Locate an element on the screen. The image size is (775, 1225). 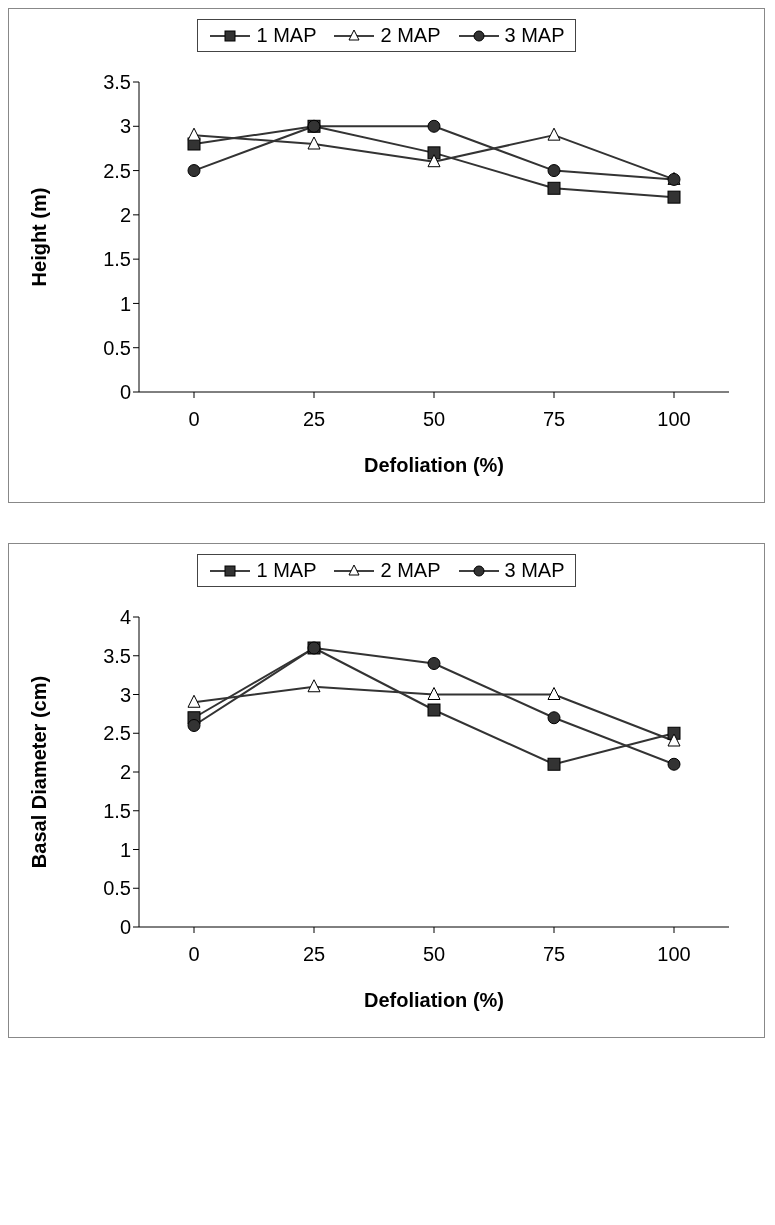
y-axis-title: Height (m) is located at coordinates (39, 237).